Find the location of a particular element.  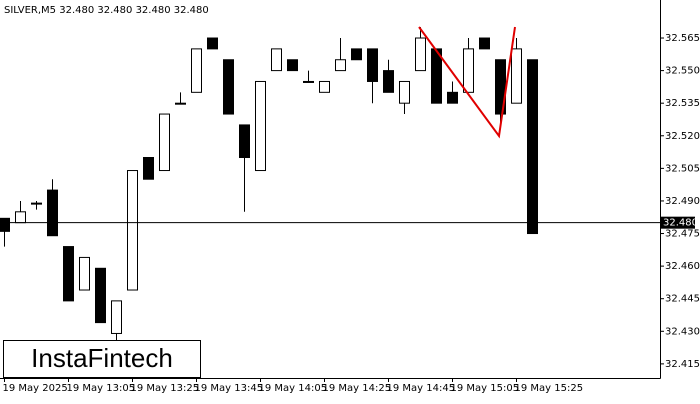

y-tick-label: 32.565 is located at coordinates (682, 38).